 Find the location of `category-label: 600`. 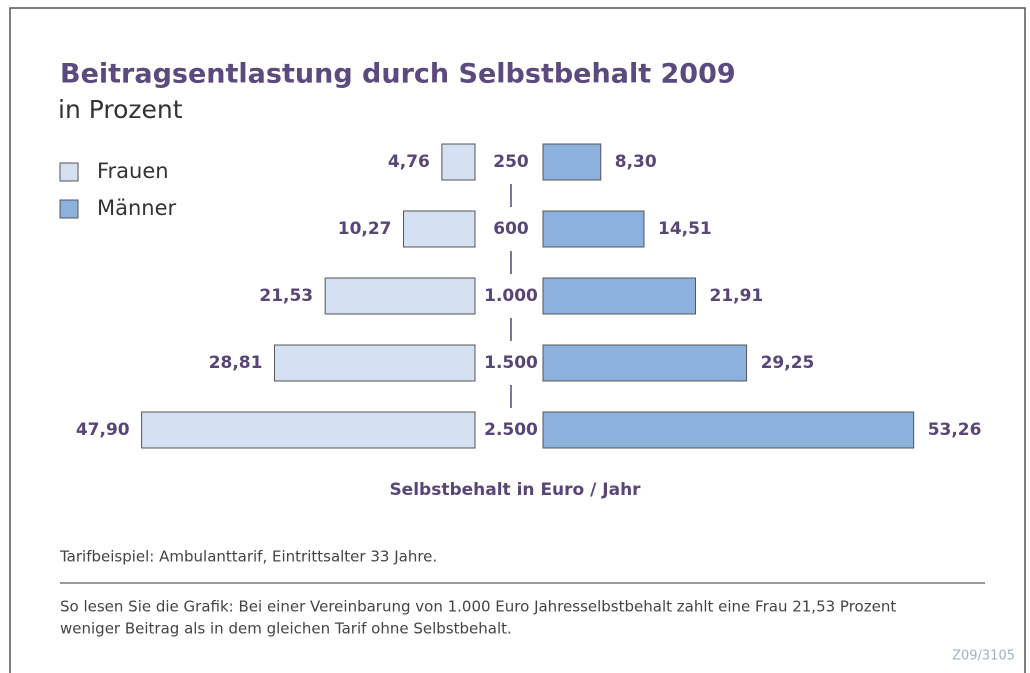

category-label: 600 is located at coordinates (511, 229).